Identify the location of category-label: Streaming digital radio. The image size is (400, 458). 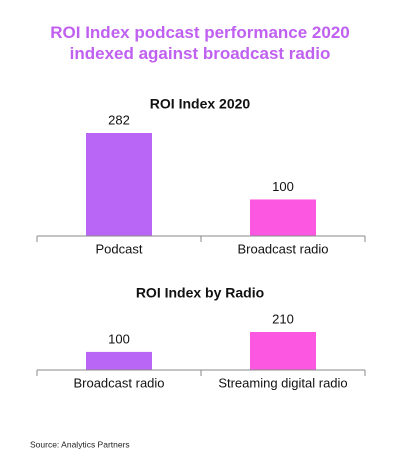
(282, 382).